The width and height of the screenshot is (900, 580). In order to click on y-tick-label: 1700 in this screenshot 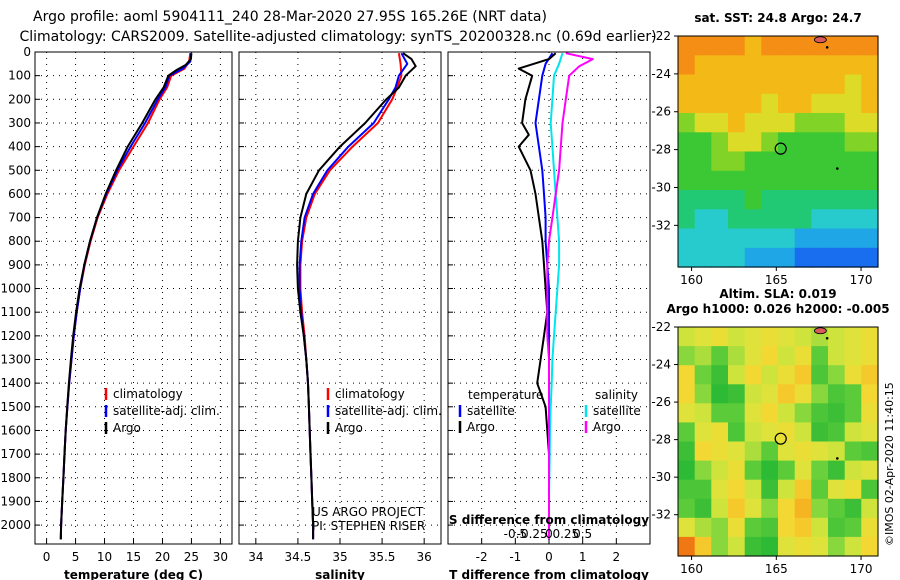, I will do `click(15, 454)`.